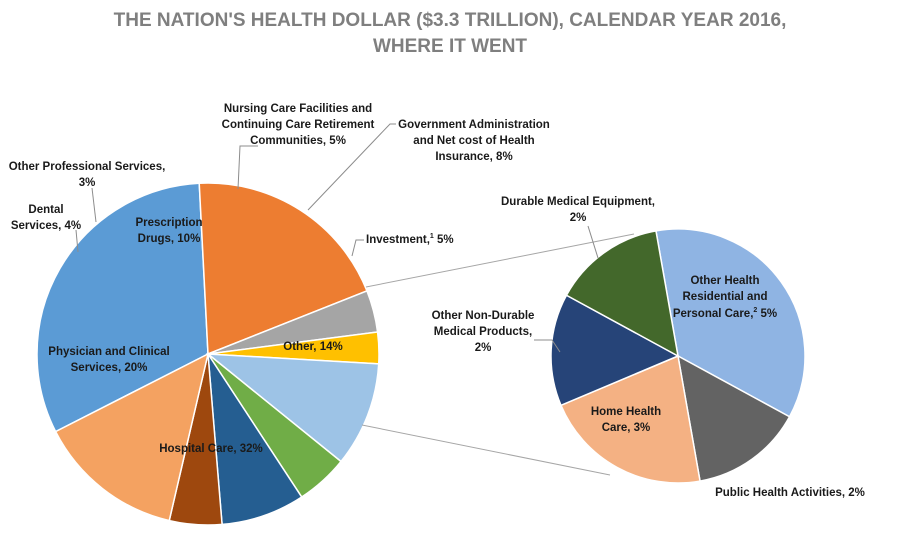 The image size is (900, 540). What do you see at coordinates (298, 109) in the screenshot?
I see `label-nursing-line1: Nursing Care Facilities and` at bounding box center [298, 109].